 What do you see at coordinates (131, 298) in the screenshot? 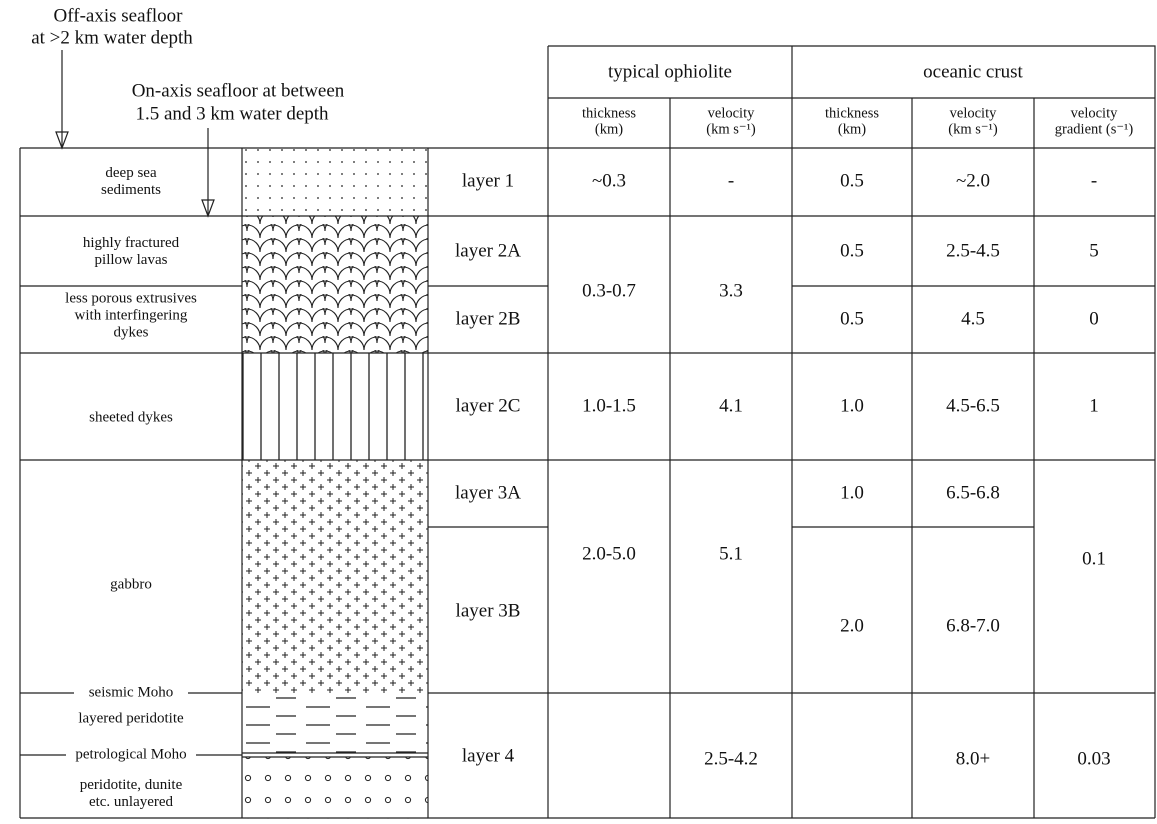
I see `lithology-label: less porous extrusives` at bounding box center [131, 298].